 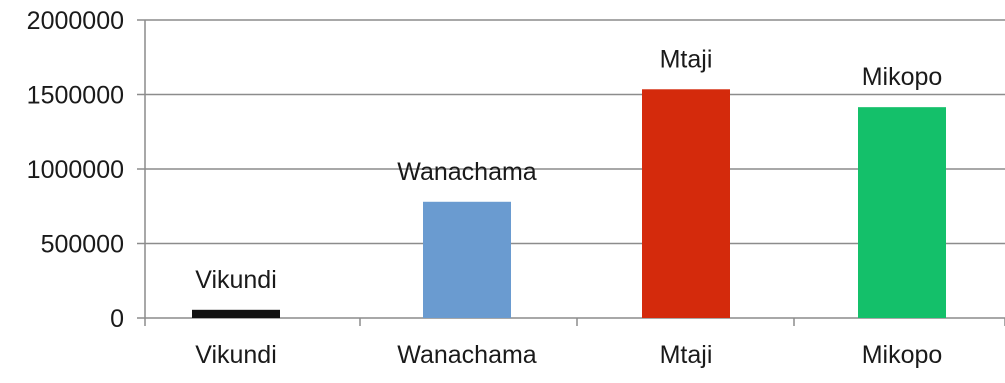 I want to click on bar-vikundi, so click(x=236, y=313).